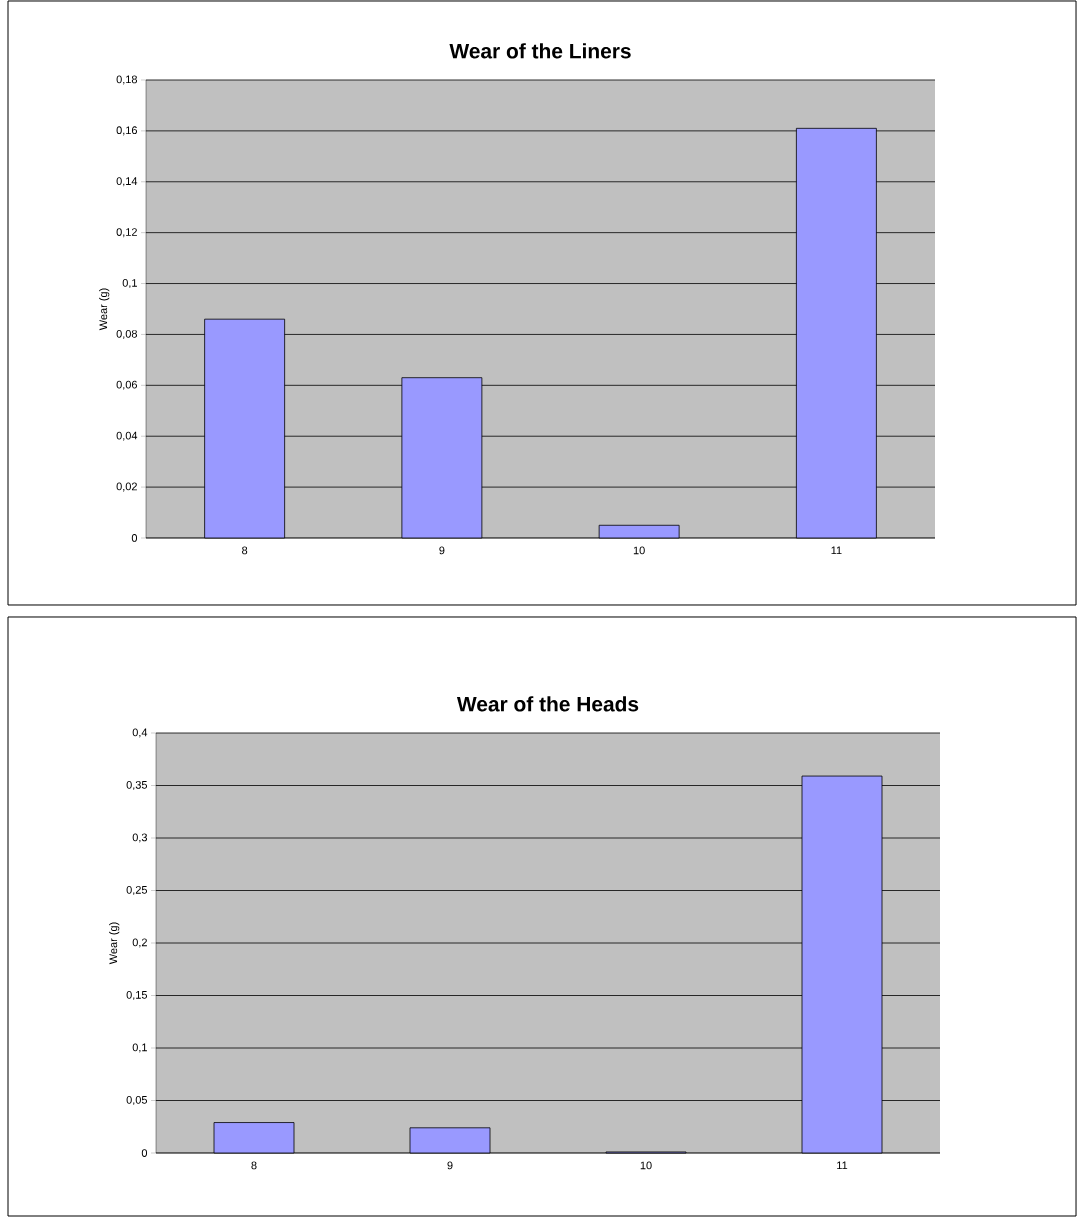  I want to click on chart-title: Wear of the Heads, so click(547, 704).